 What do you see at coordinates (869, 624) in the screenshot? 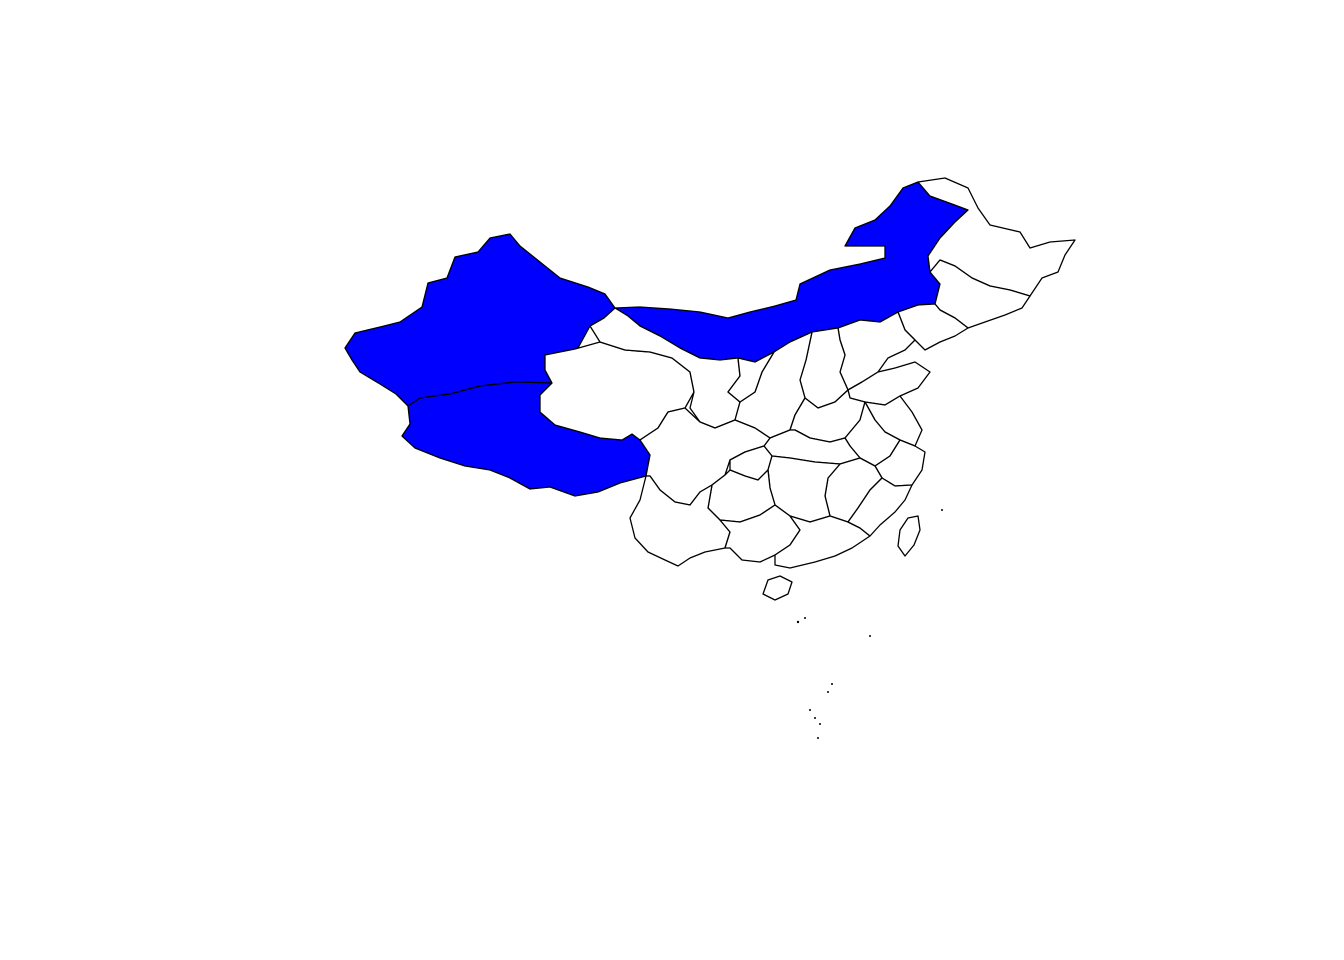
I see `south-china-sea-islands` at bounding box center [869, 624].